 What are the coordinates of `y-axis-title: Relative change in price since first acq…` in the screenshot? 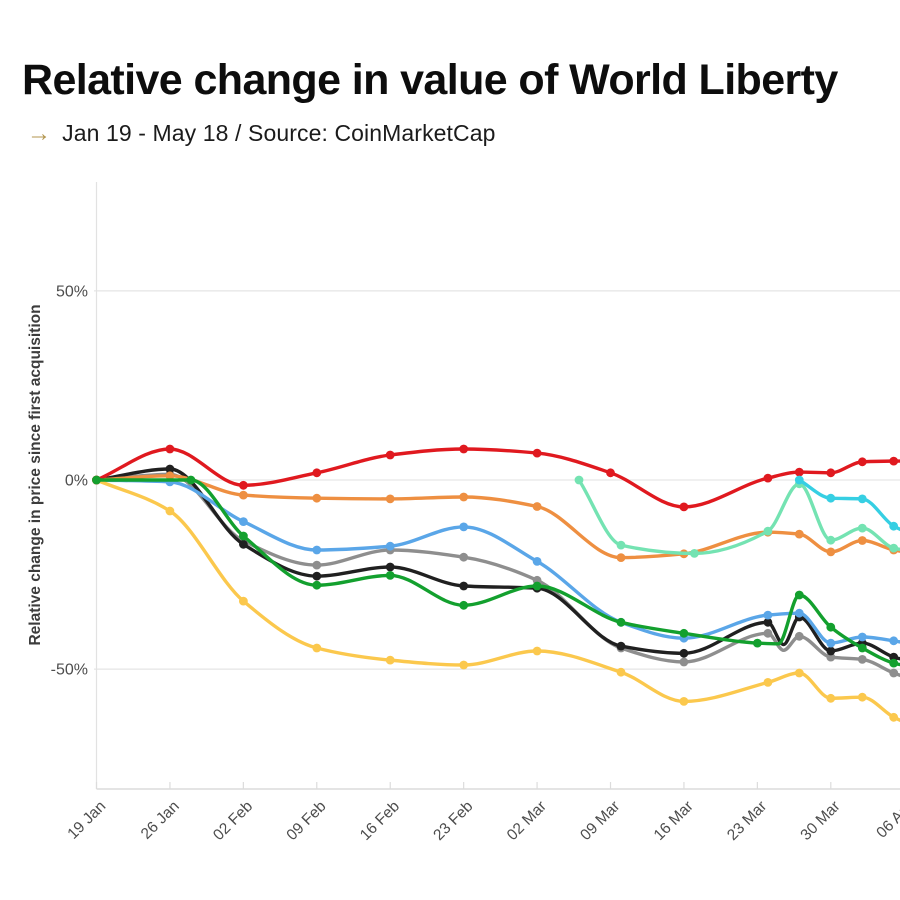 It's located at (35, 474).